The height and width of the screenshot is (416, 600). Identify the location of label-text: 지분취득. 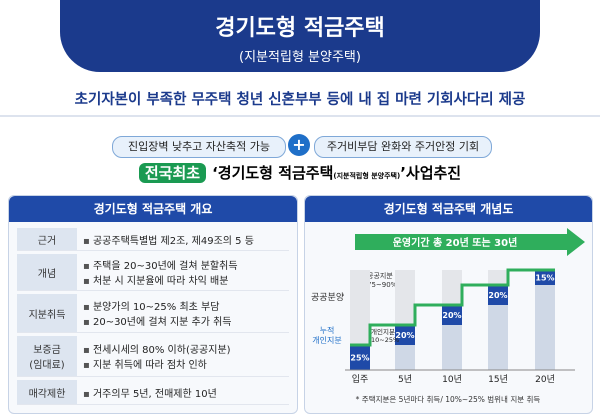
(47, 315).